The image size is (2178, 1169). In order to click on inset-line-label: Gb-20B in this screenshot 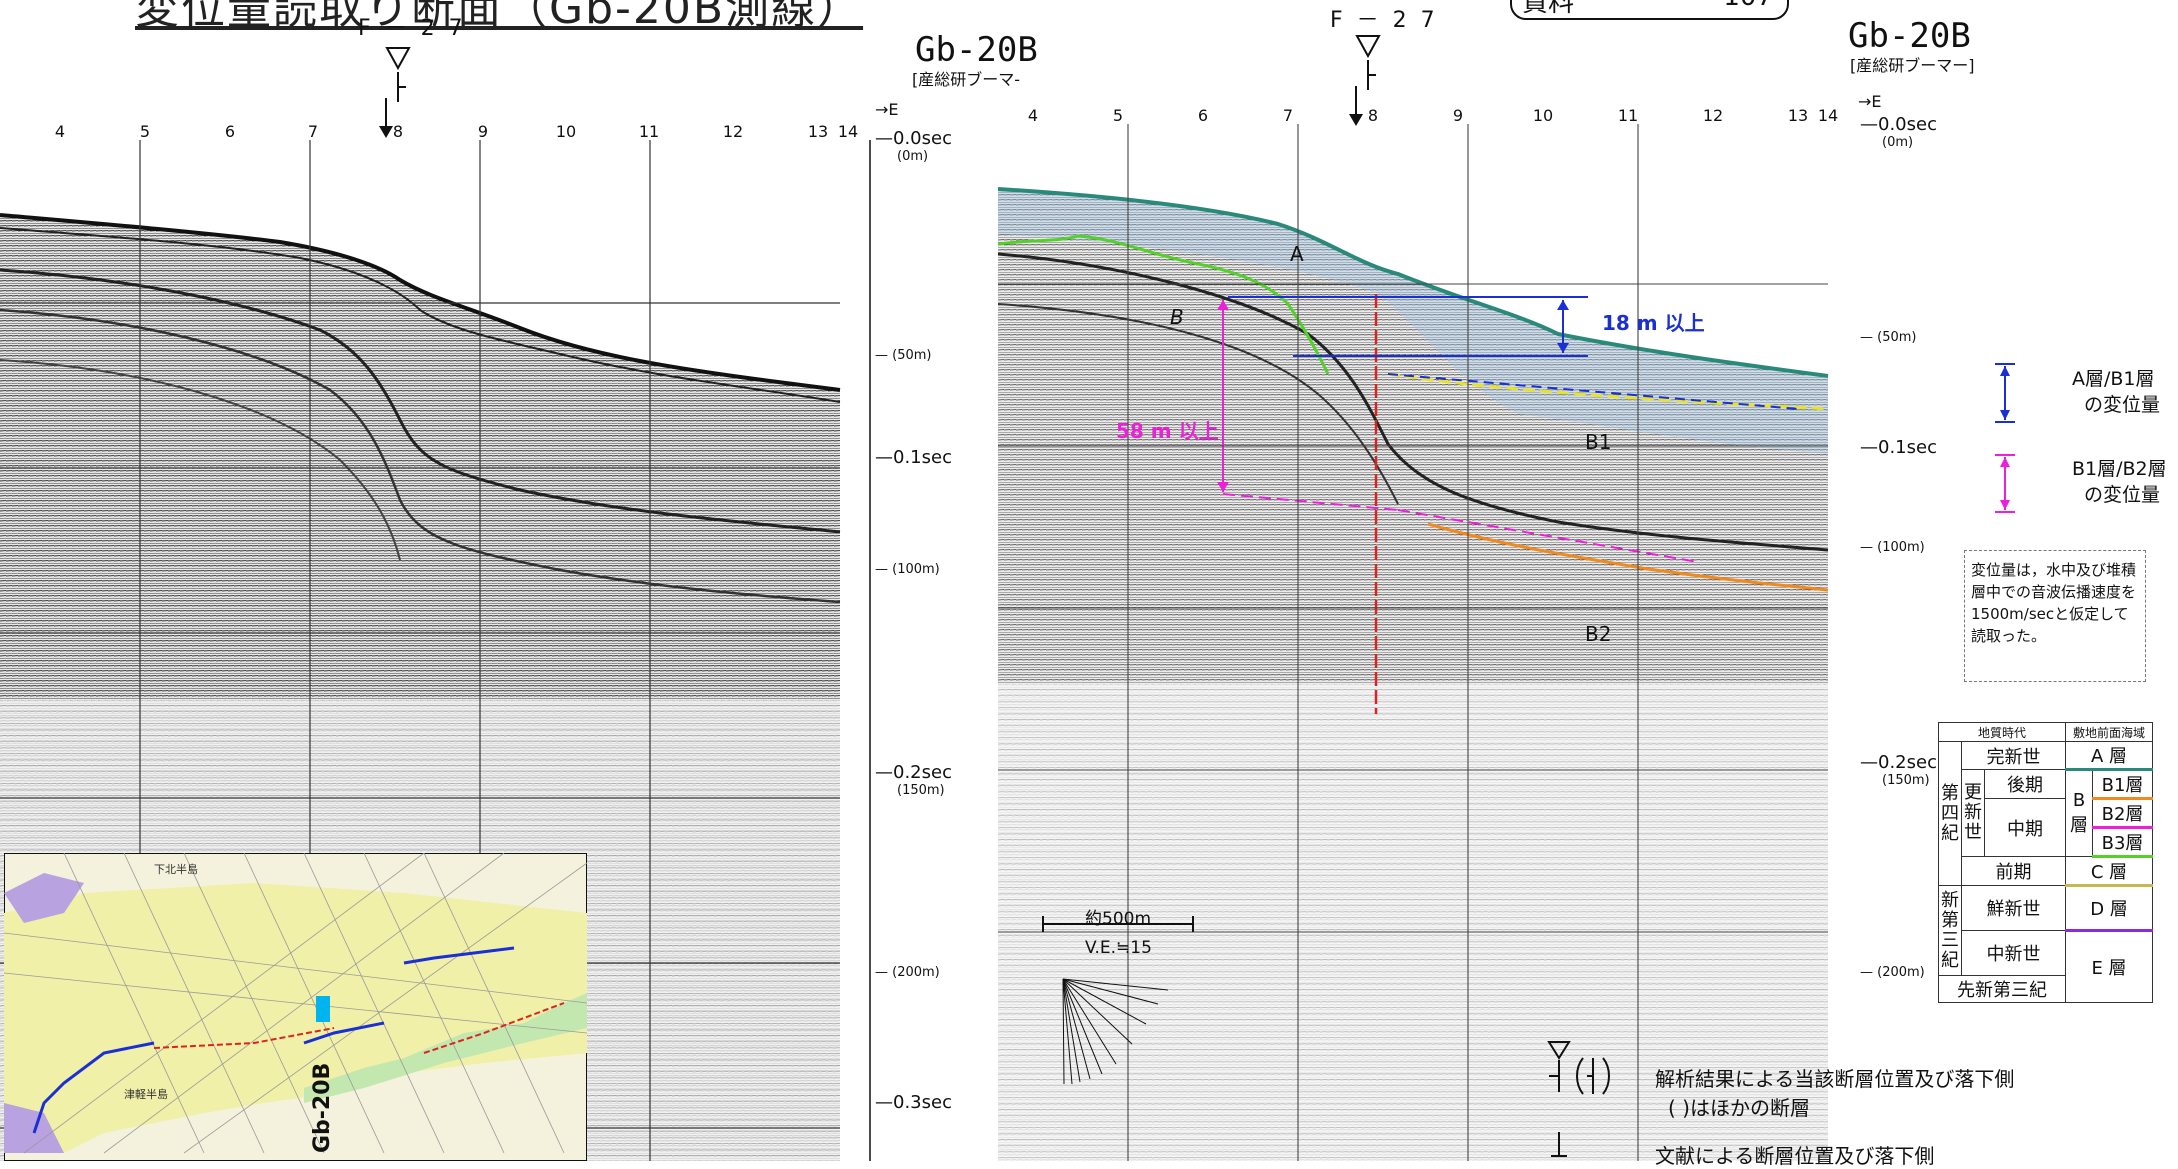, I will do `click(322, 1108)`.